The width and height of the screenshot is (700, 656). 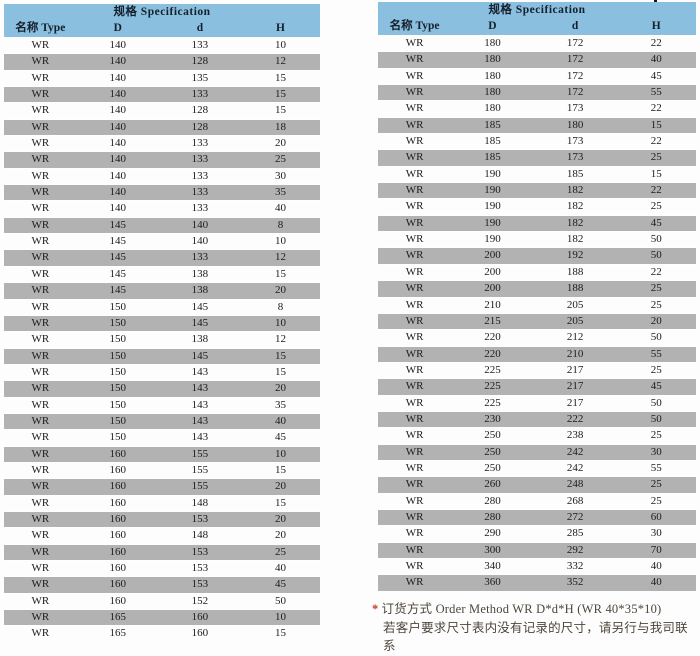 What do you see at coordinates (656, 26) in the screenshot?
I see `column-header-H: H` at bounding box center [656, 26].